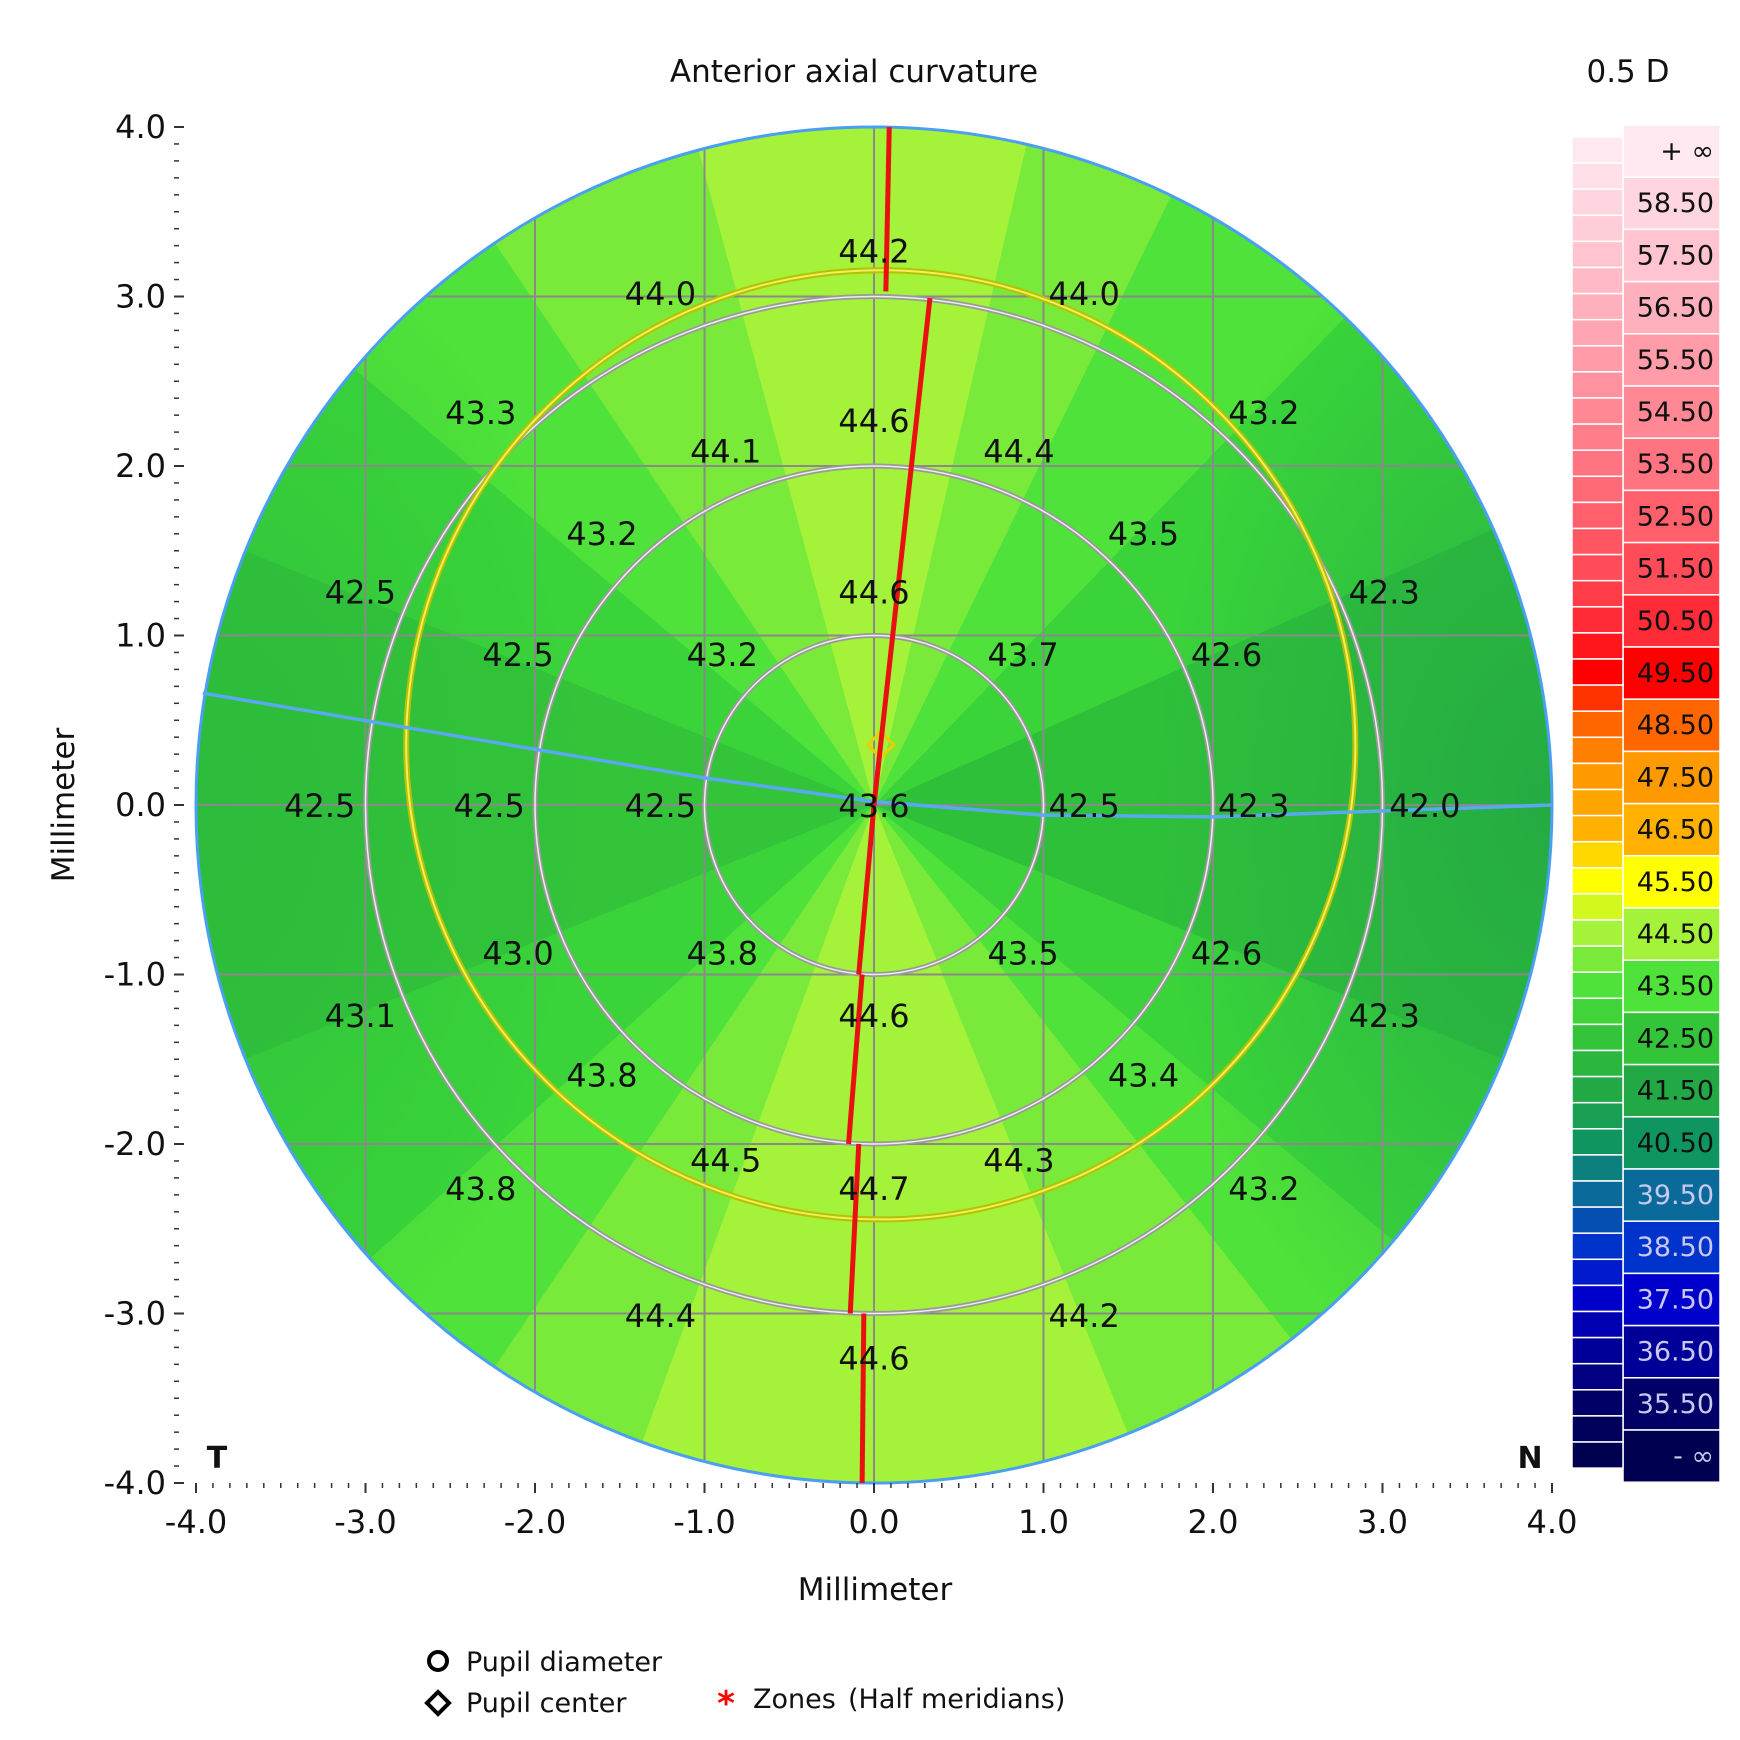 This screenshot has height=1740, width=1740. What do you see at coordinates (1675, 1404) in the screenshot?
I see `color-scale-label: 35.50` at bounding box center [1675, 1404].